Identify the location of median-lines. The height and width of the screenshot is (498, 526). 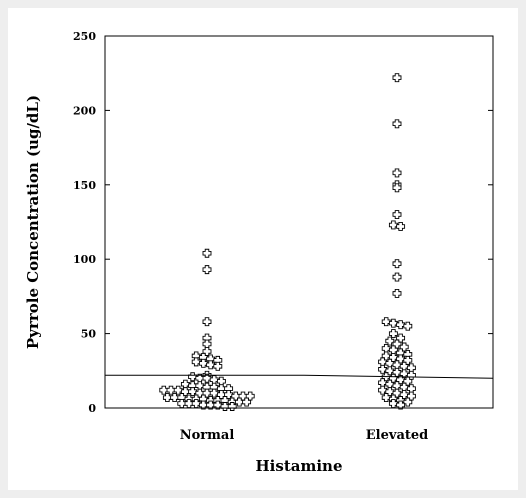
(299, 376).